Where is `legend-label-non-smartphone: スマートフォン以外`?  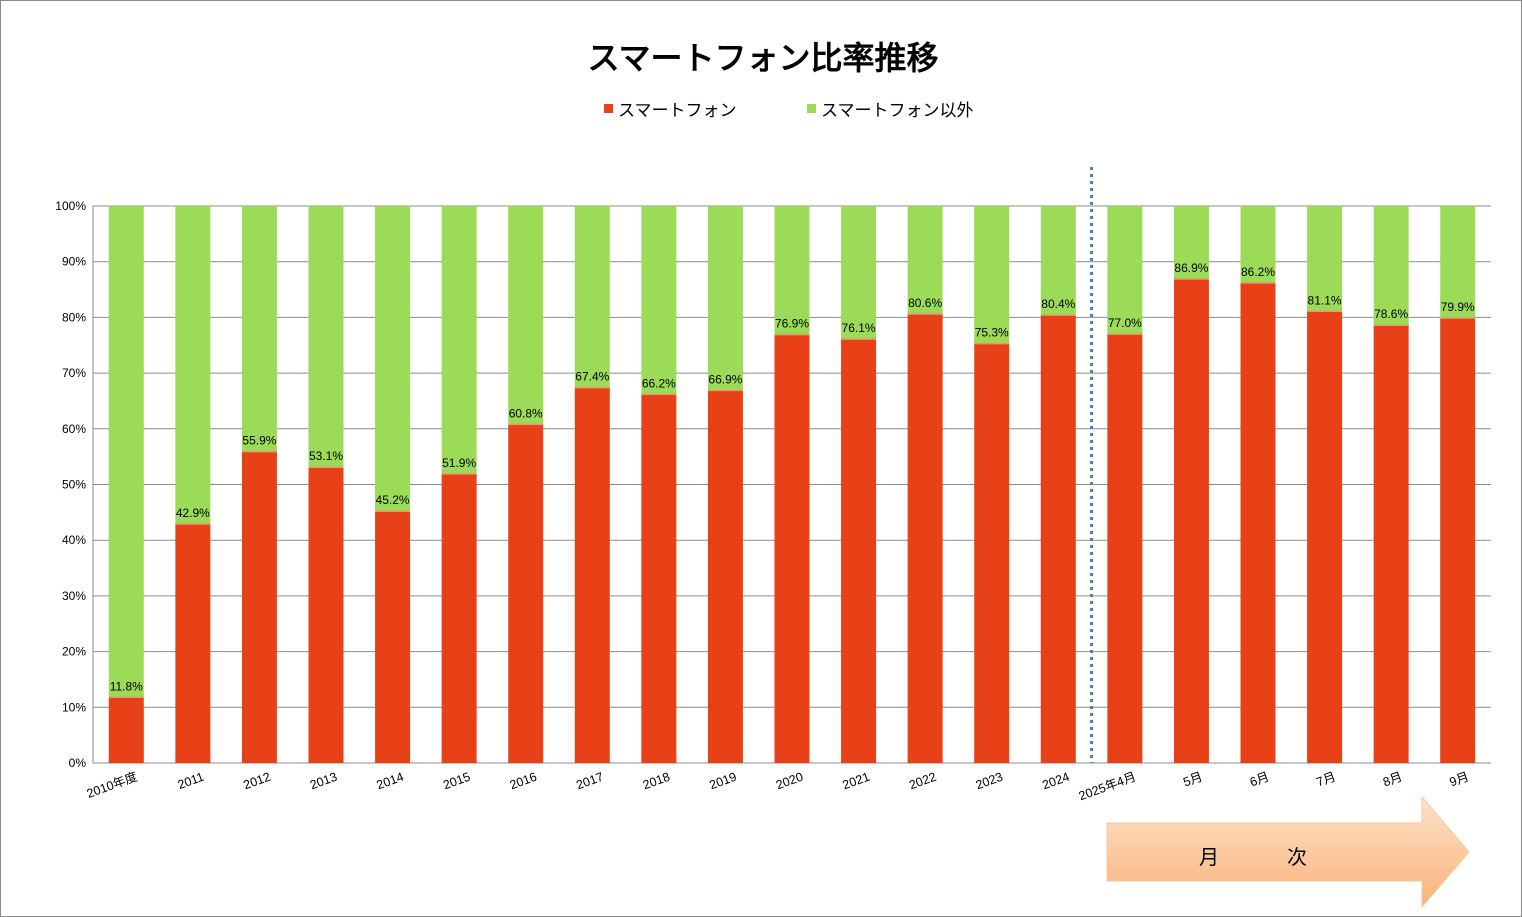
legend-label-non-smartphone: スマートフォン以外 is located at coordinates (897, 111).